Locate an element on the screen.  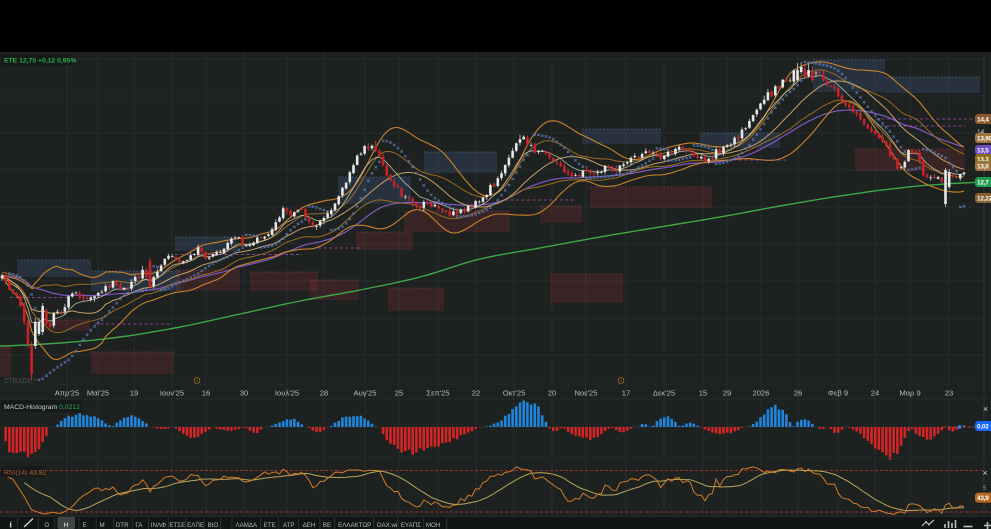
svg-text: 22 is located at coordinates (476, 393).